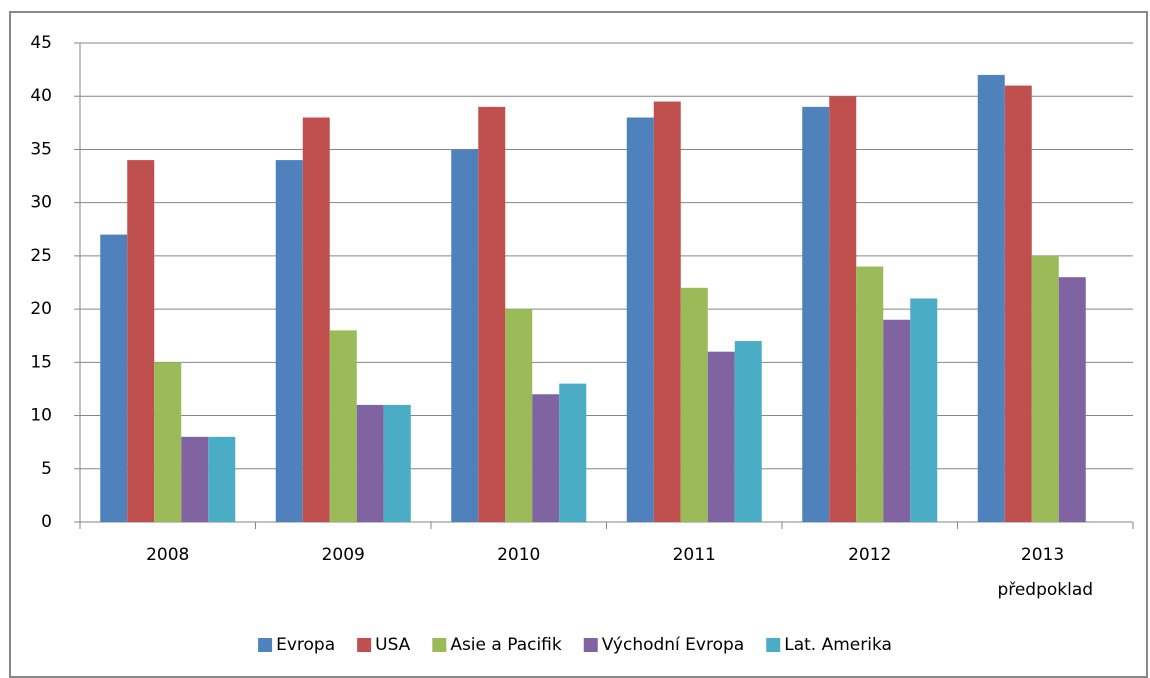  I want to click on x-tick-label: 2010, so click(518, 555).